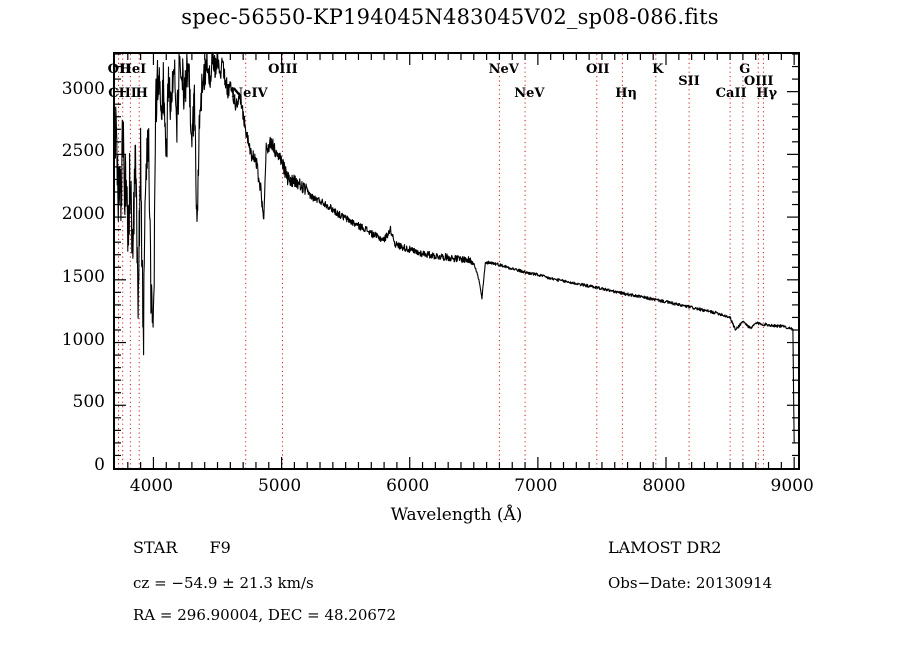 The width and height of the screenshot is (900, 650). Describe the element at coordinates (83, 214) in the screenshot. I see `y-tick-label-2000: 2000` at that location.